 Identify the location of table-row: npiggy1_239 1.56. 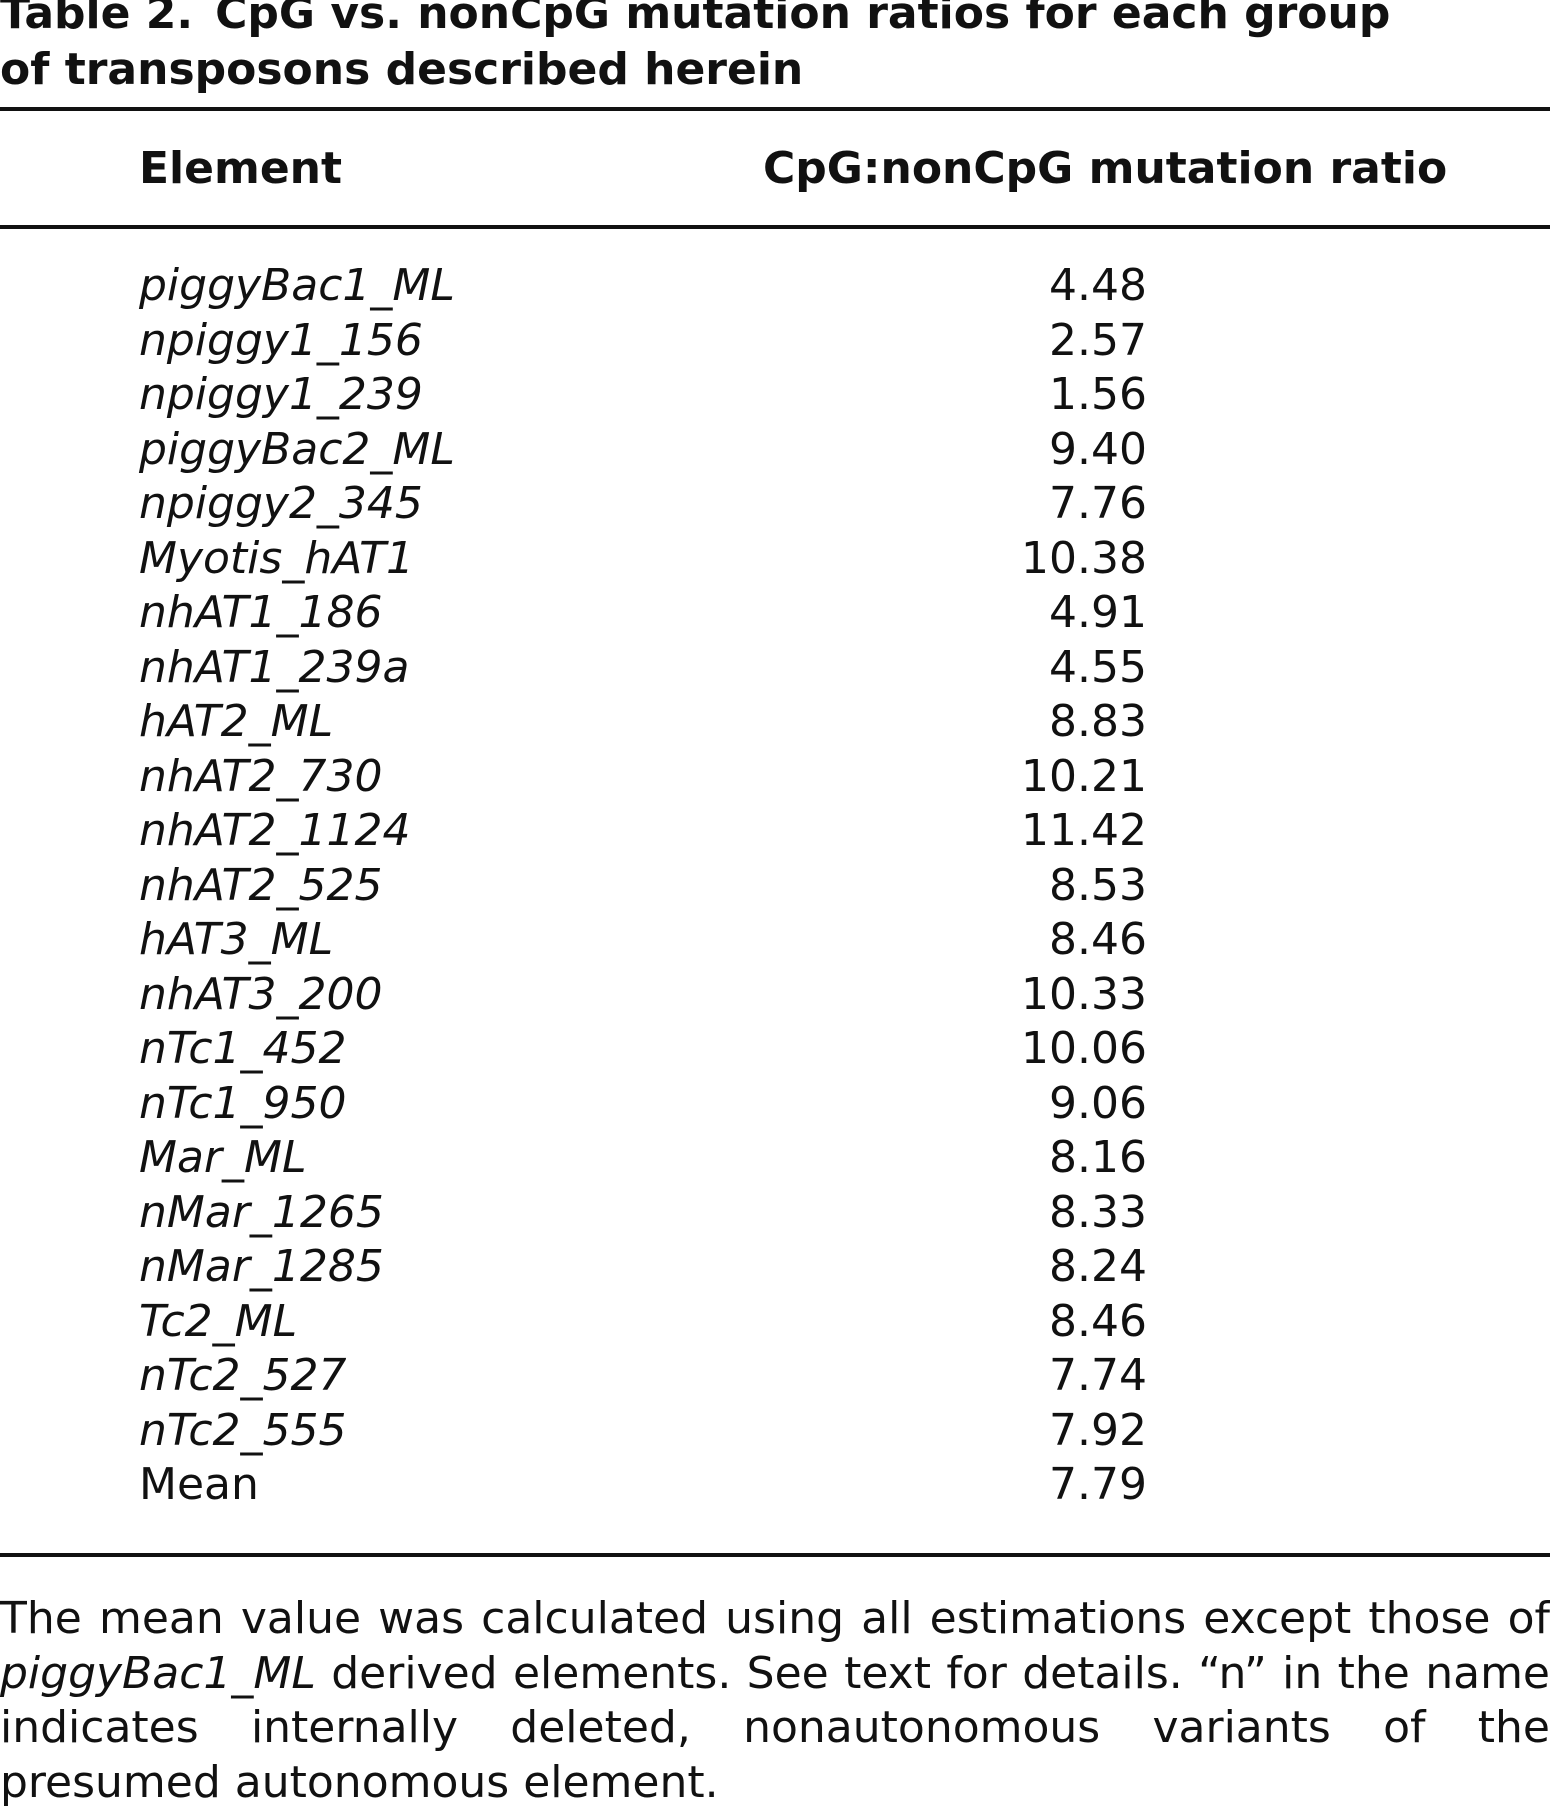
(775, 395).